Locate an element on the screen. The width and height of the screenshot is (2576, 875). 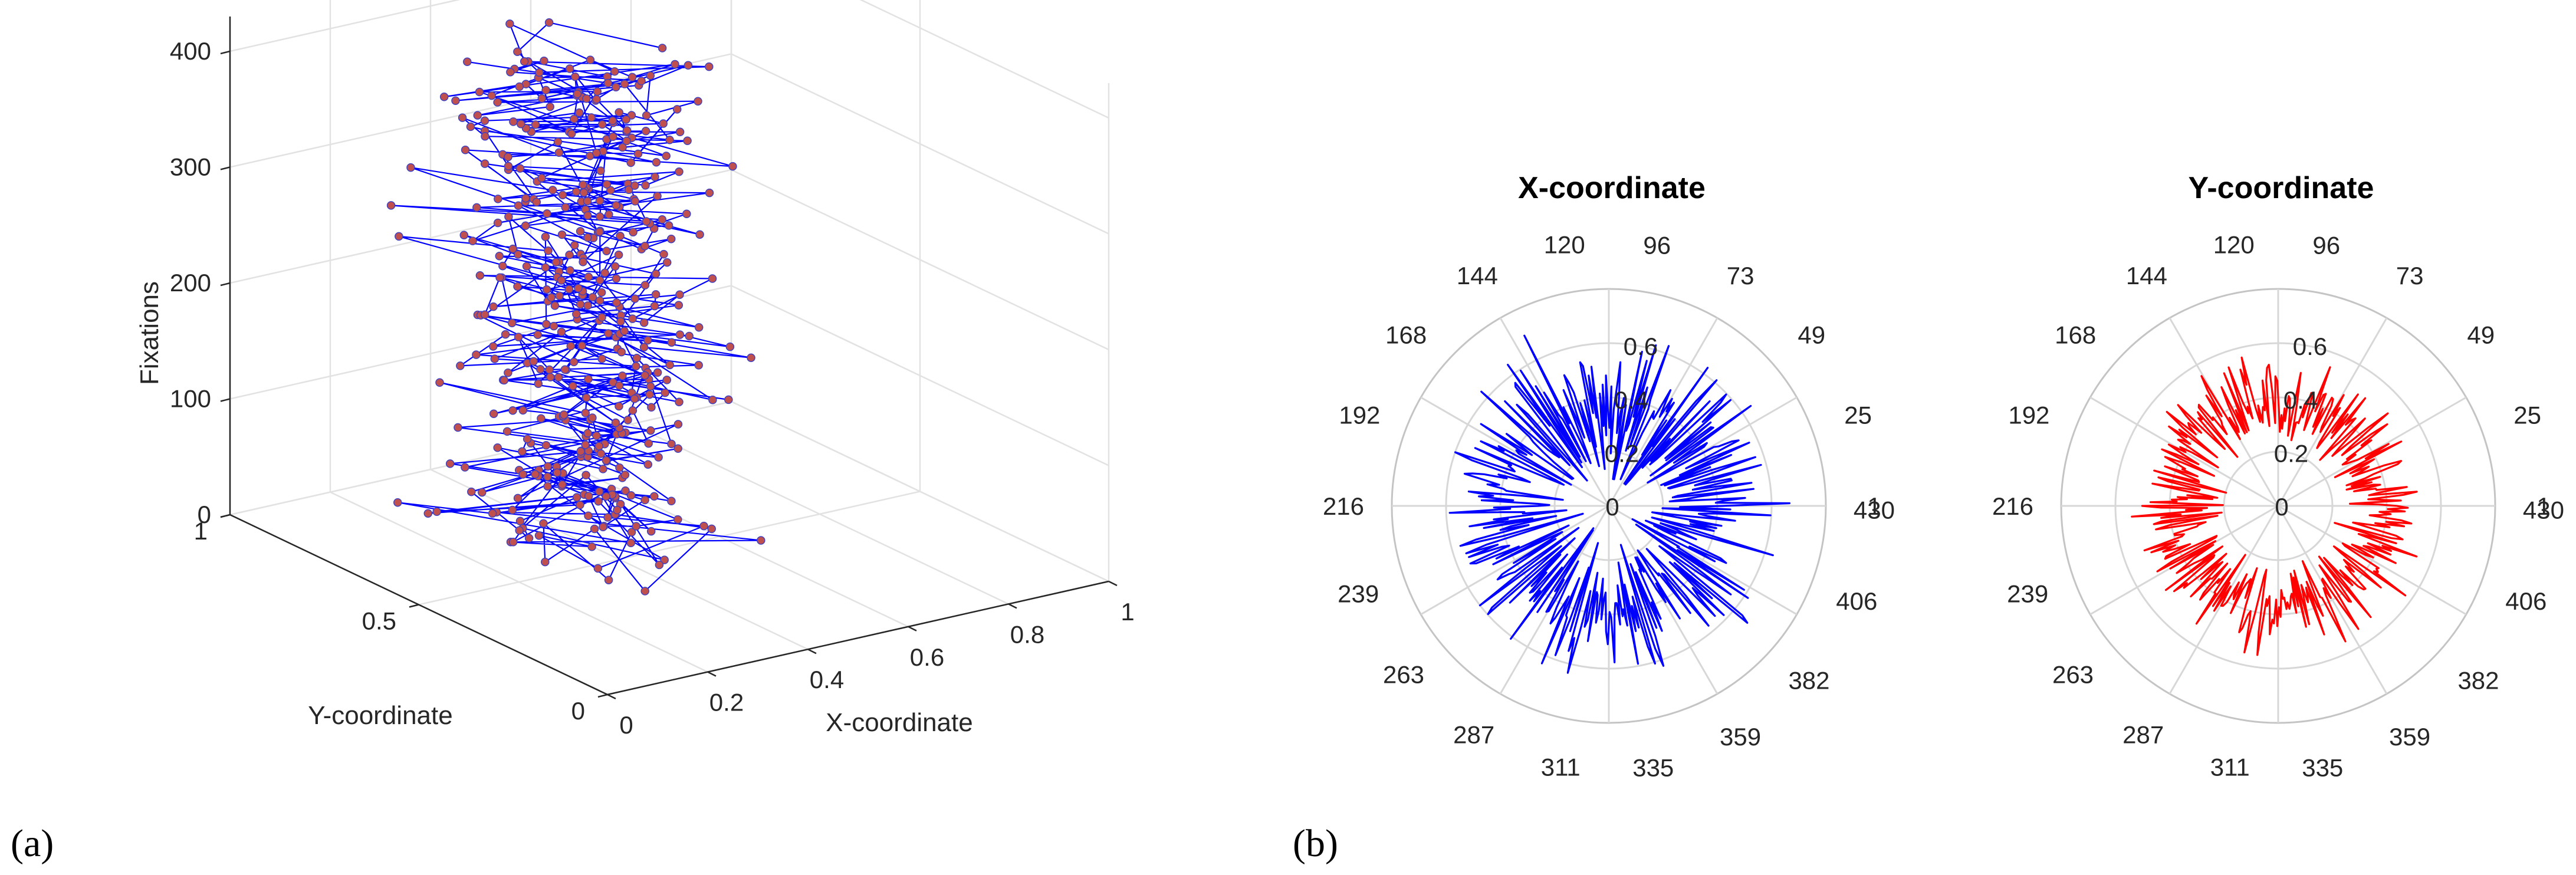
polar-series-line is located at coordinates (1619, 504).